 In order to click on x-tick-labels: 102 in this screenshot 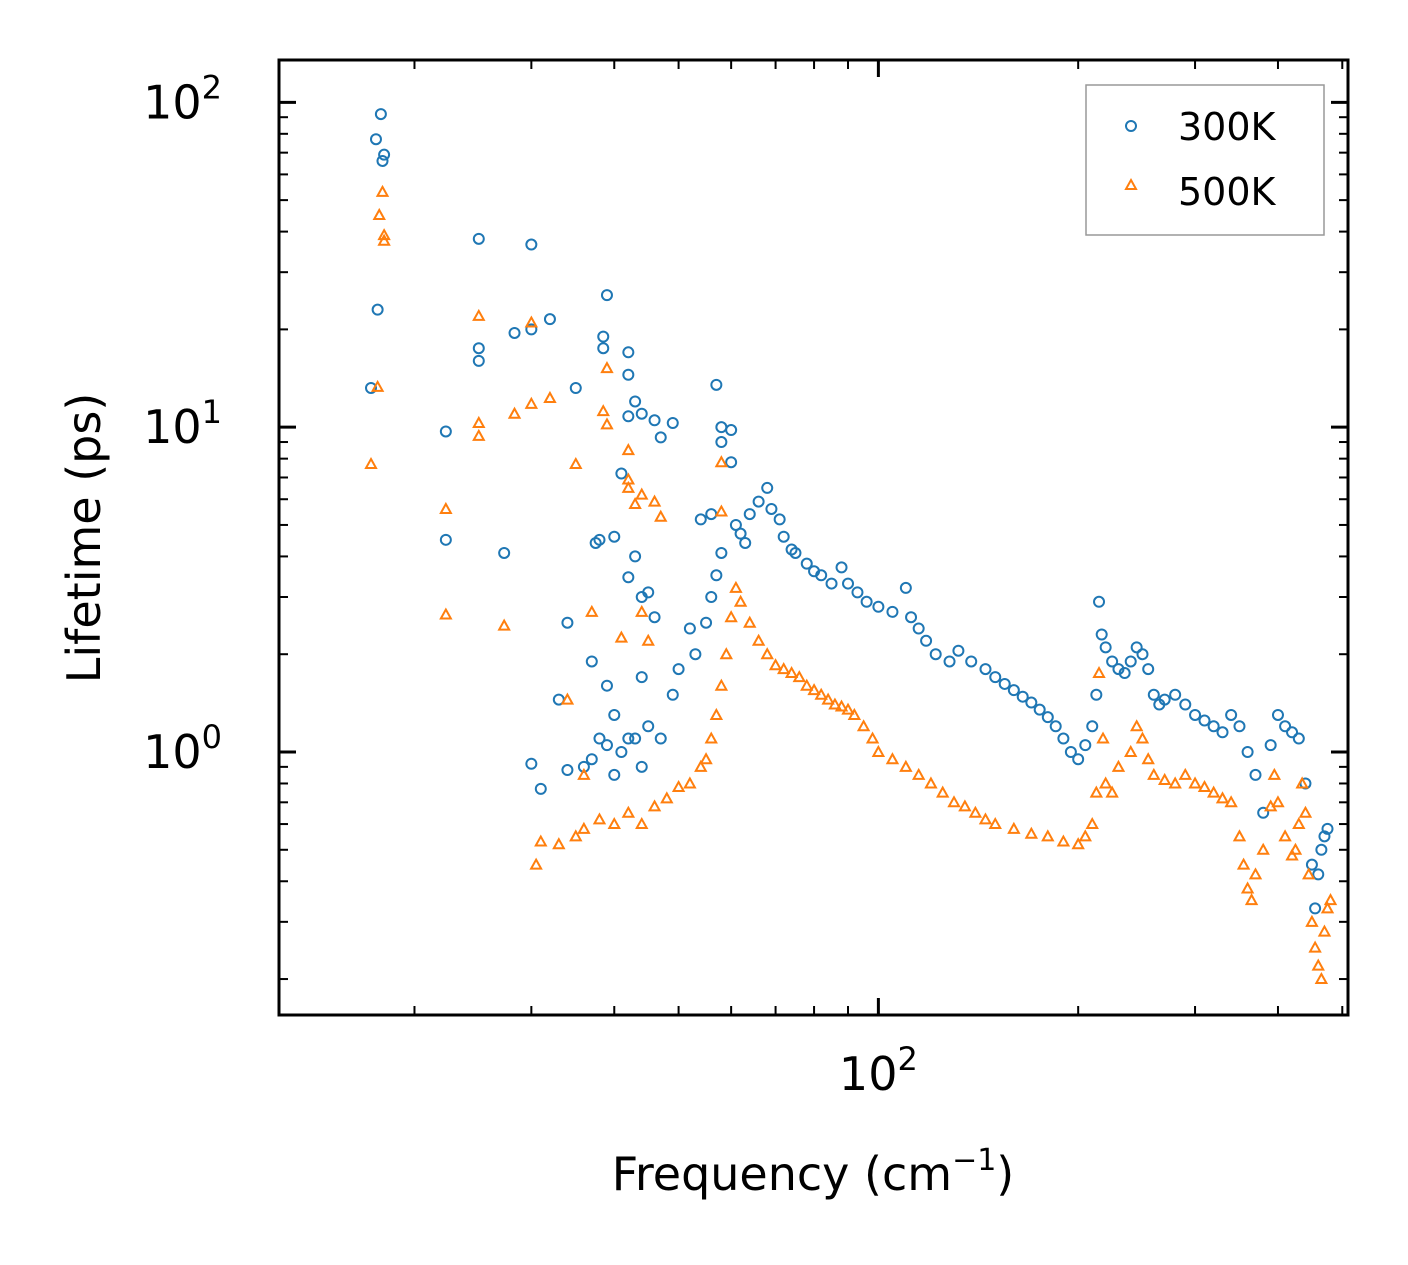, I will do `click(878, 1070)`.